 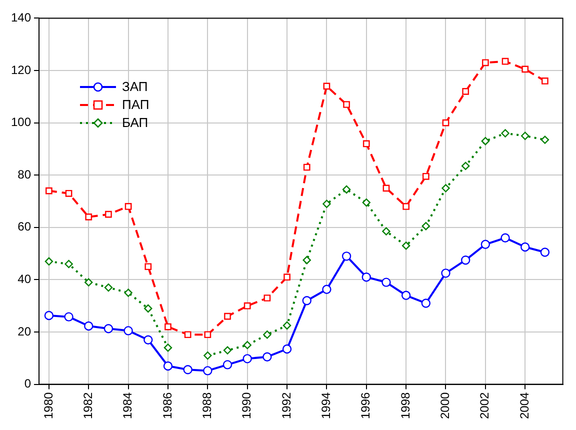 What do you see at coordinates (485, 406) in the screenshot?
I see `x-tick-label: 2002` at bounding box center [485, 406].